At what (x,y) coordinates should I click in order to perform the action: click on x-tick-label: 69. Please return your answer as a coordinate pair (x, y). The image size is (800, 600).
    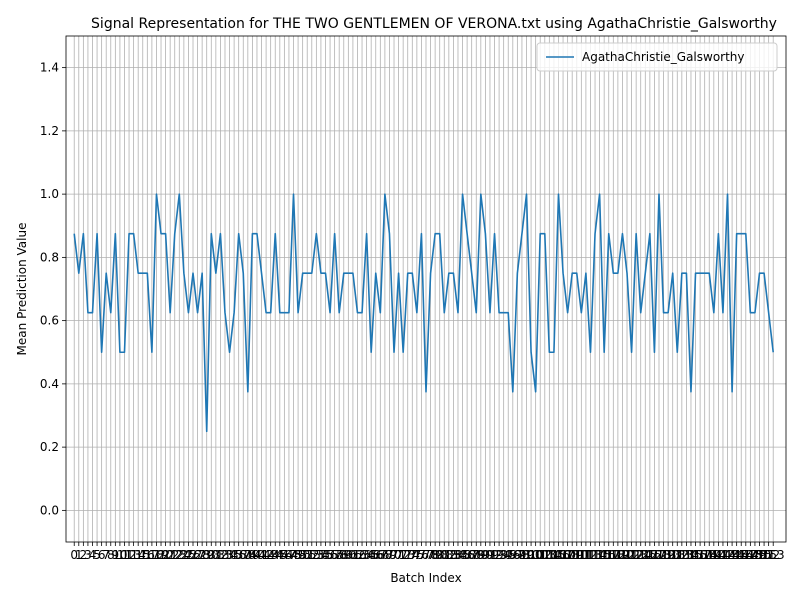
    Looking at the image, I should click on (389, 555).